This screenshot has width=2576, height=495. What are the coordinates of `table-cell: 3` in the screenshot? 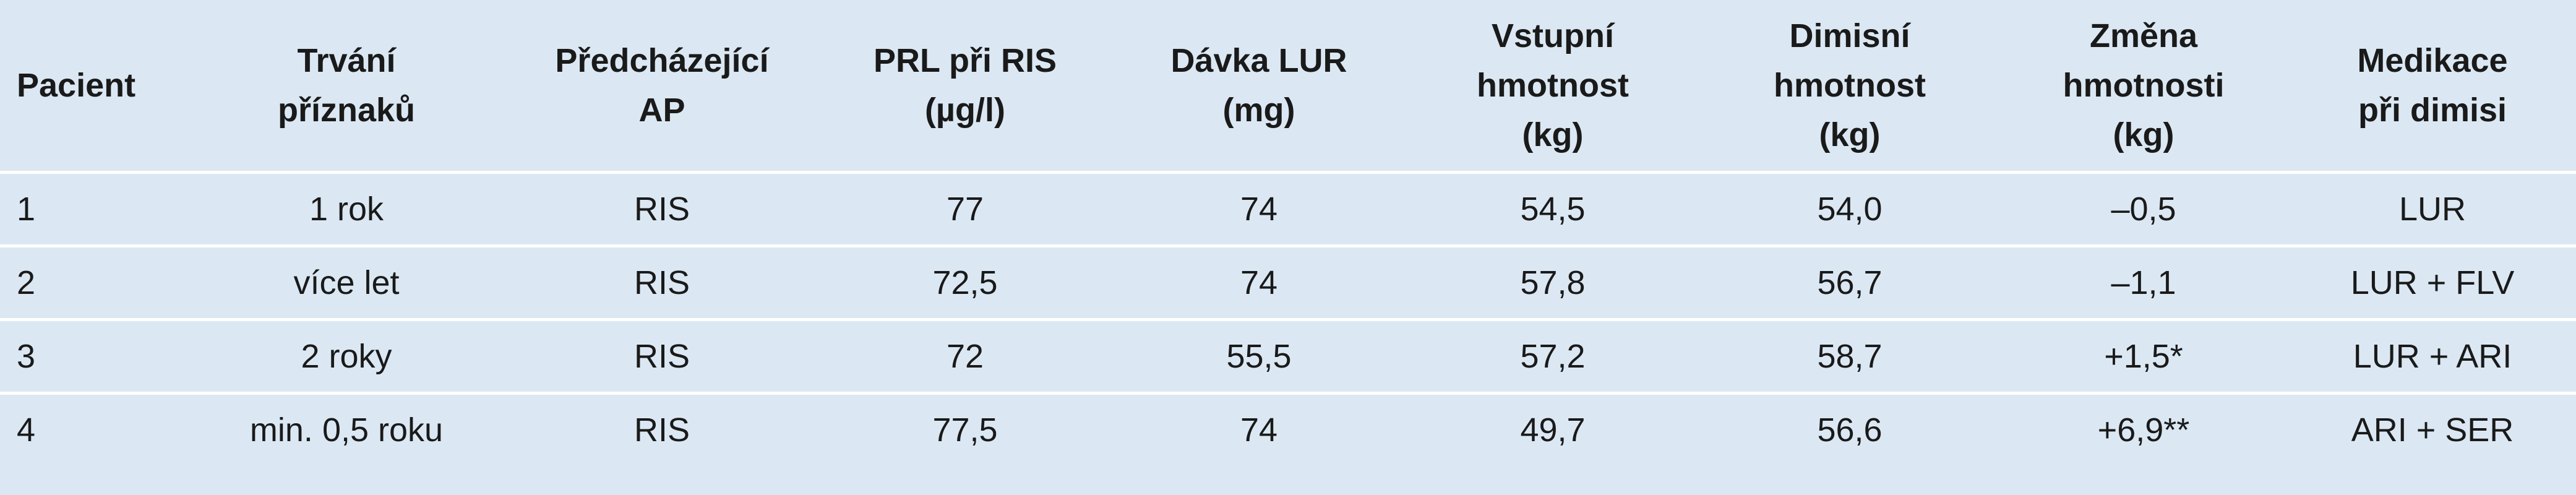 It's located at (93, 357).